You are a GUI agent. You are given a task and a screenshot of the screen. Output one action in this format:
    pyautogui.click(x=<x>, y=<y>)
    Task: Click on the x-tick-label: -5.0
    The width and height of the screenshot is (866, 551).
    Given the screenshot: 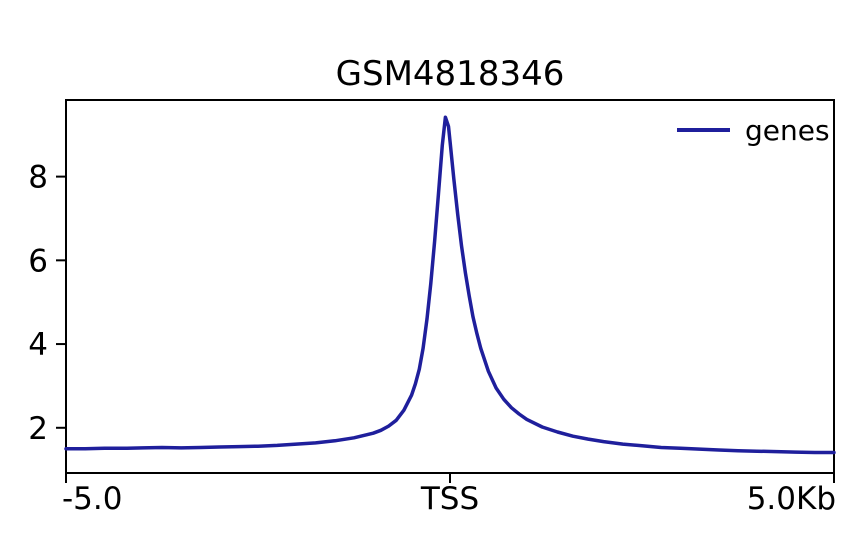 What is the action you would take?
    pyautogui.click(x=92, y=499)
    